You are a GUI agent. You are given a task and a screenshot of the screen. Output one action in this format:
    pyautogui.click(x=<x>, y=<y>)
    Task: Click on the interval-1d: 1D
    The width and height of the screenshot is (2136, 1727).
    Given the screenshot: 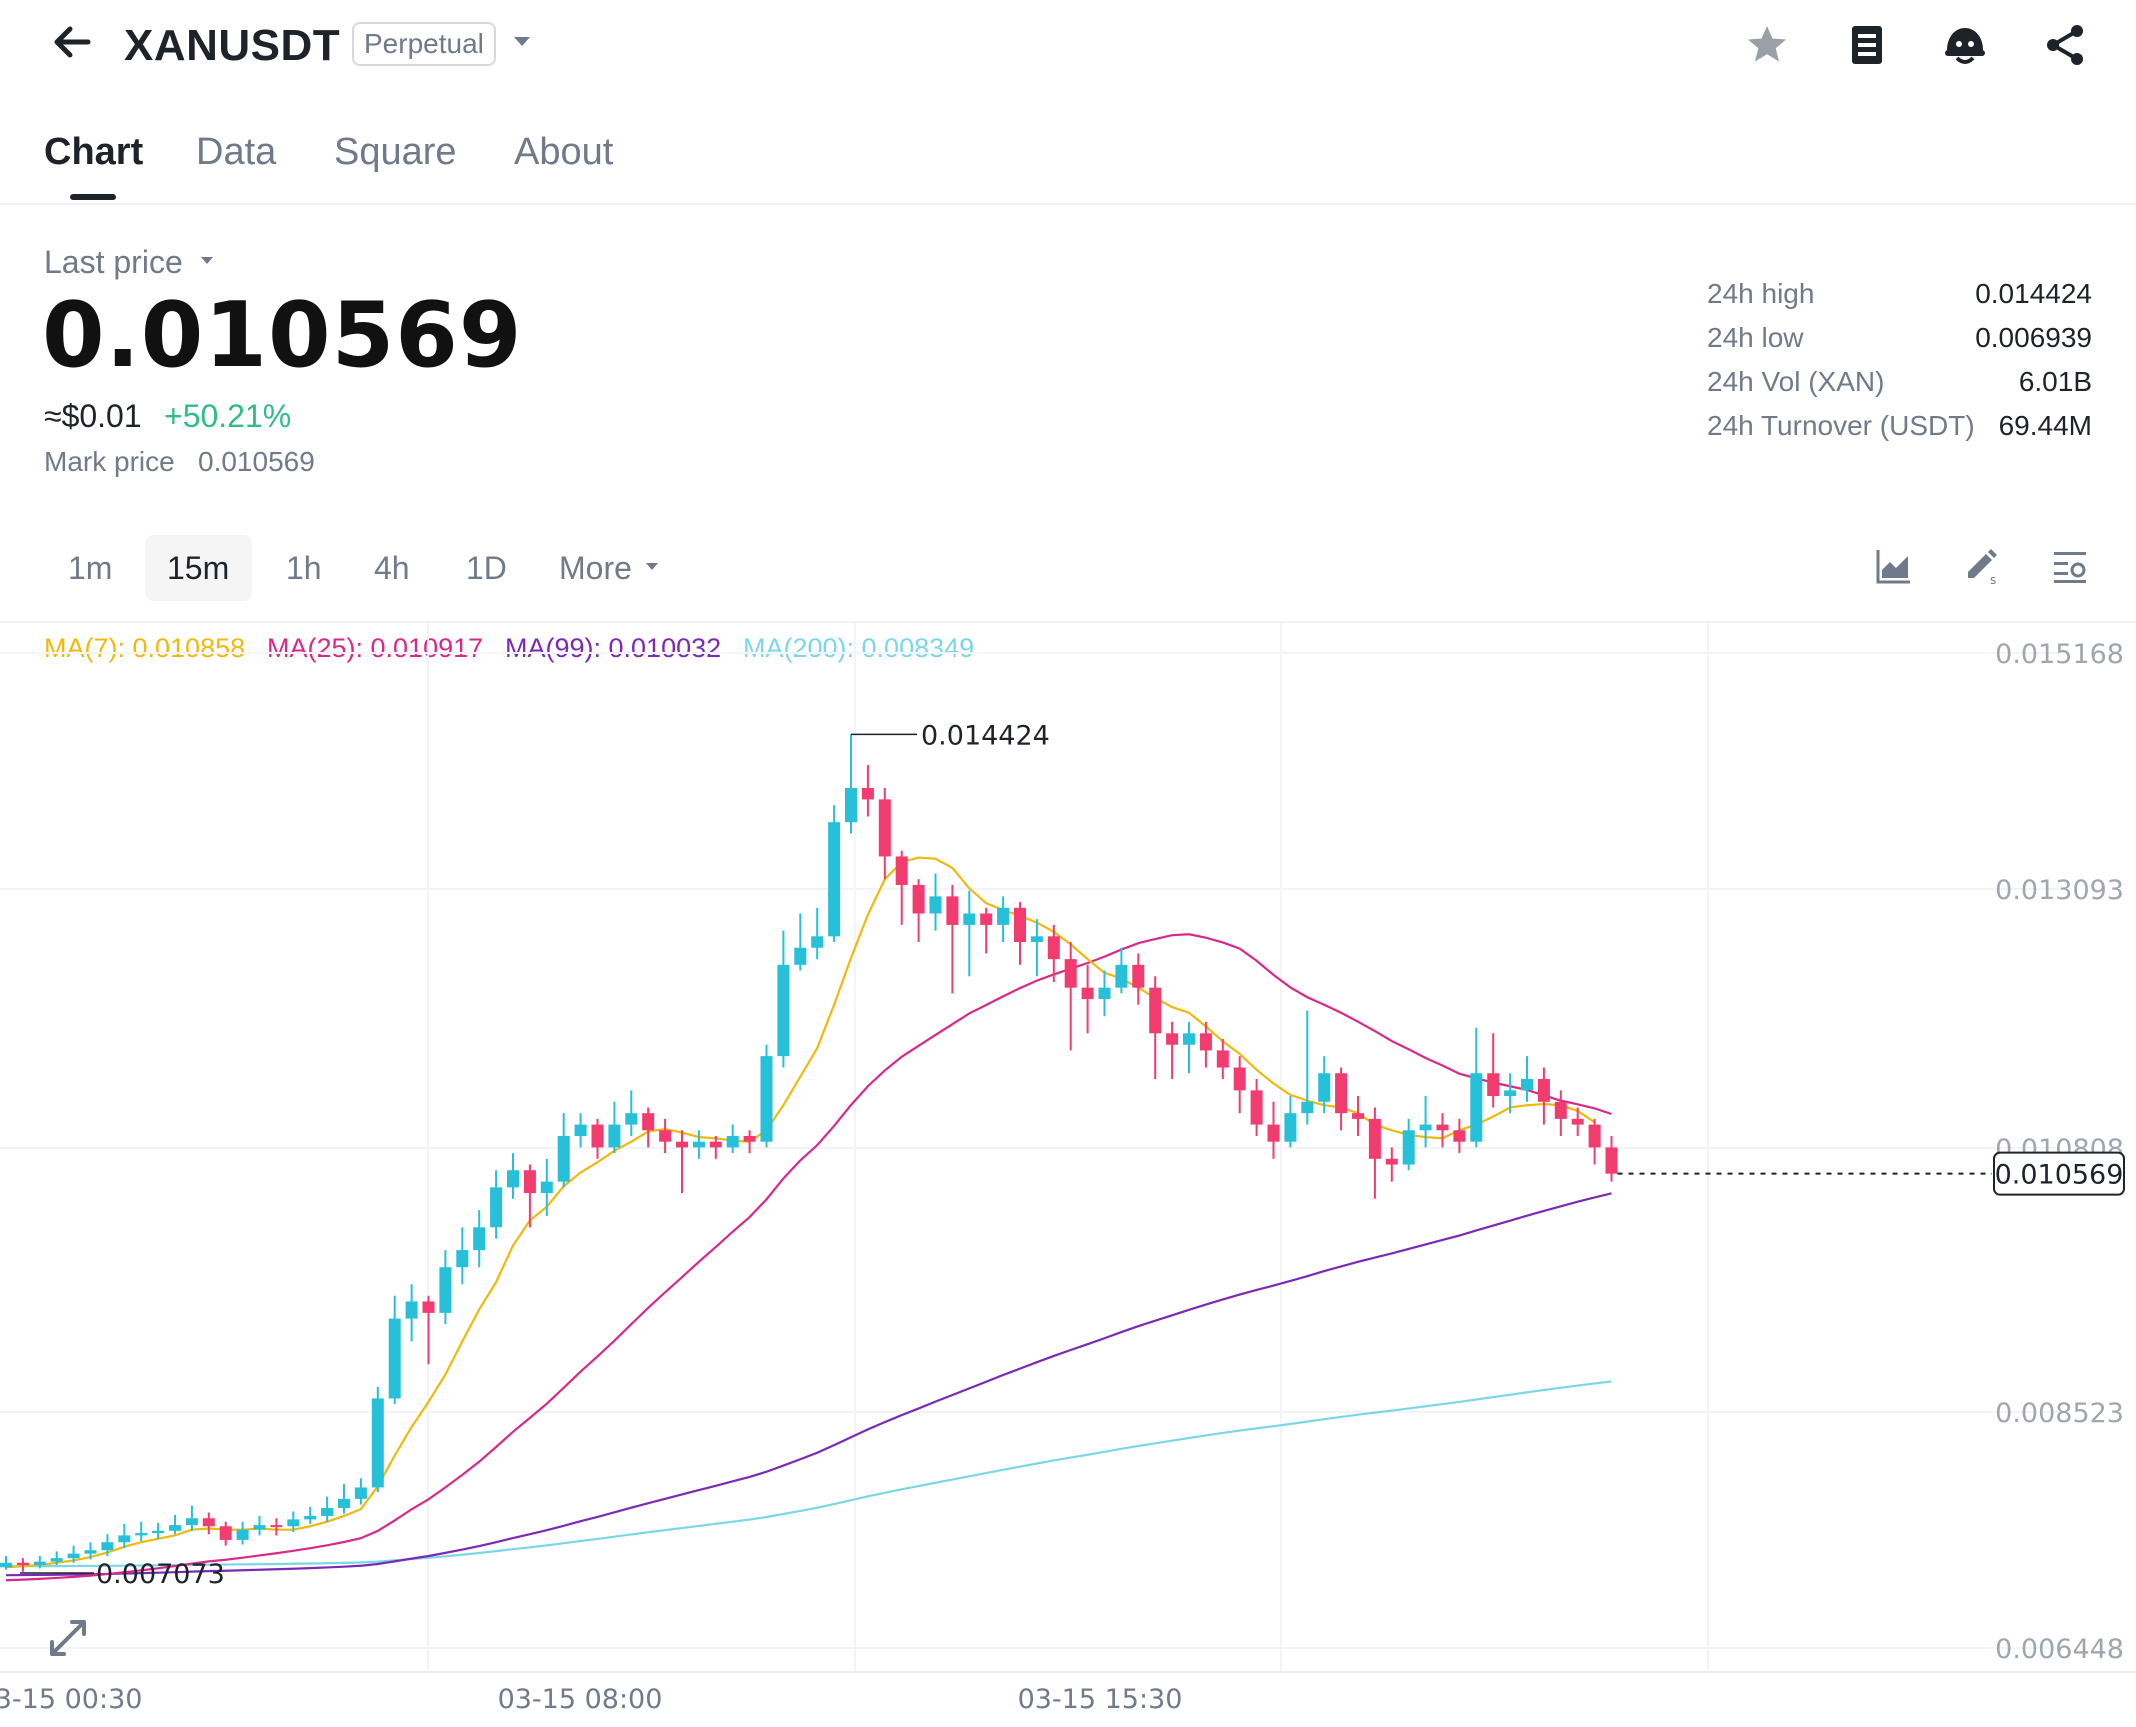 What is the action you would take?
    pyautogui.click(x=486, y=568)
    